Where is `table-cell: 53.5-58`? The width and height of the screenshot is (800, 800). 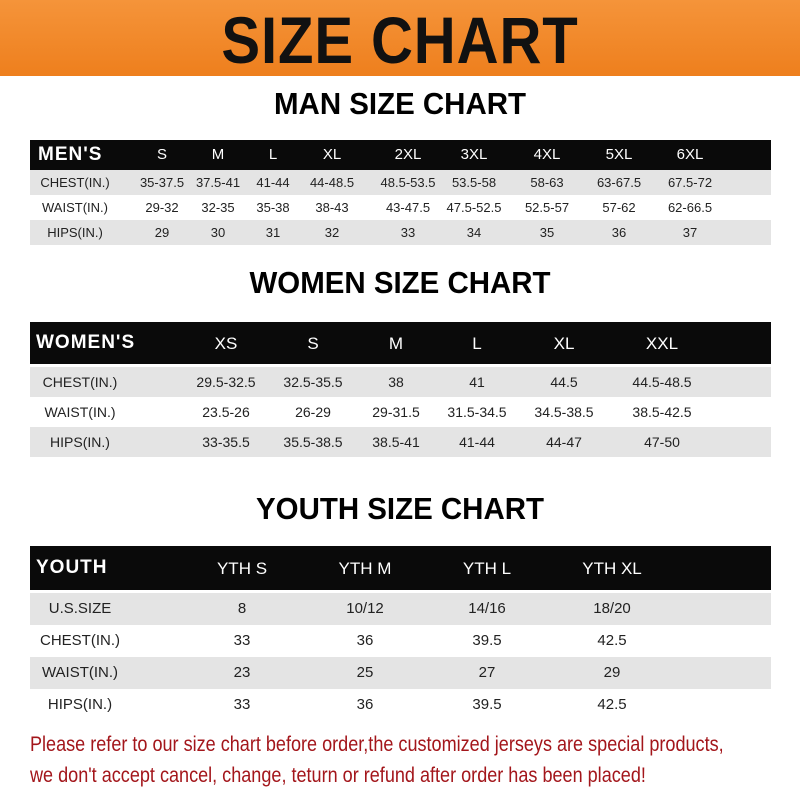
table-cell: 53.5-58 is located at coordinates (474, 182).